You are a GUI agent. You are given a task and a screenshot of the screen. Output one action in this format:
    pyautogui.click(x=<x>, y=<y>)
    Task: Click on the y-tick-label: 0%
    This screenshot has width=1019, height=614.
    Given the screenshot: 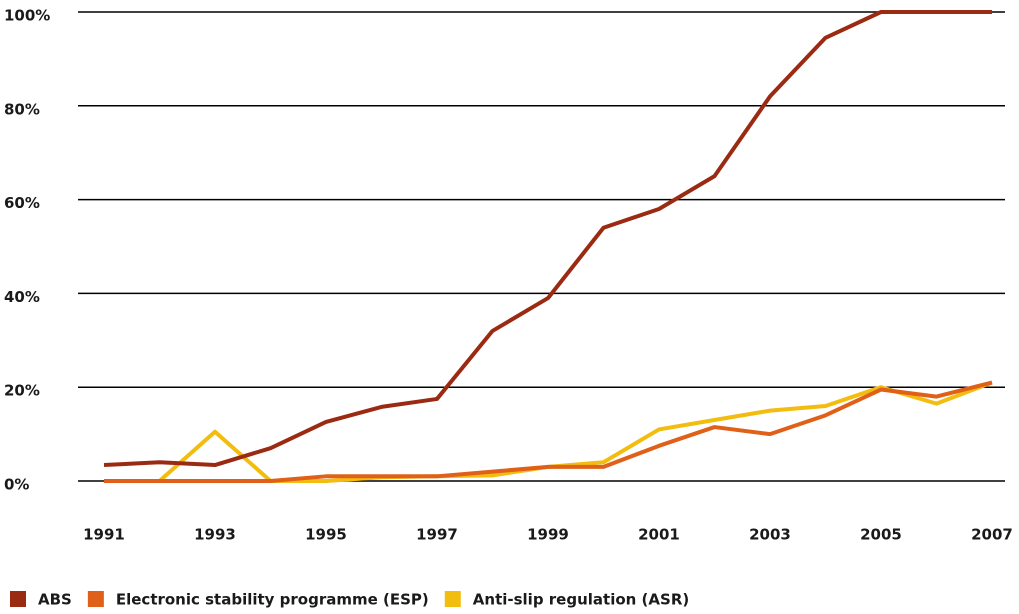 What is the action you would take?
    pyautogui.click(x=16, y=485)
    